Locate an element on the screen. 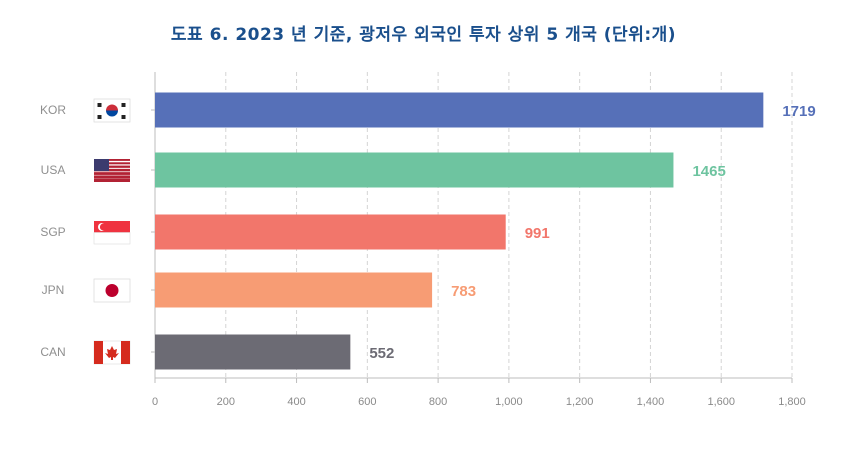 The width and height of the screenshot is (847, 458). flag-maple-leaf is located at coordinates (112, 353).